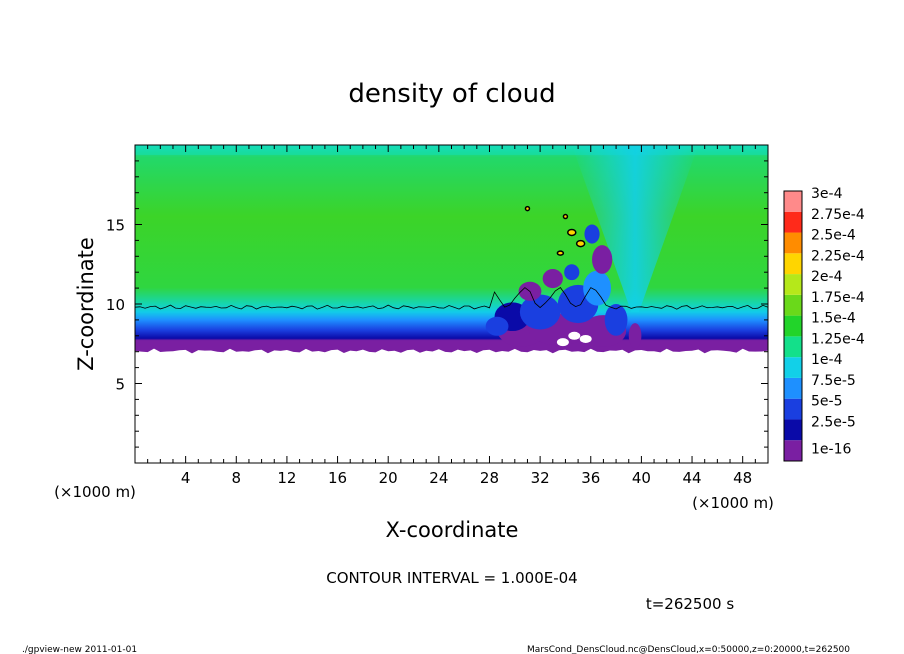  What do you see at coordinates (691, 478) in the screenshot?
I see `x-tick-label: 44` at bounding box center [691, 478].